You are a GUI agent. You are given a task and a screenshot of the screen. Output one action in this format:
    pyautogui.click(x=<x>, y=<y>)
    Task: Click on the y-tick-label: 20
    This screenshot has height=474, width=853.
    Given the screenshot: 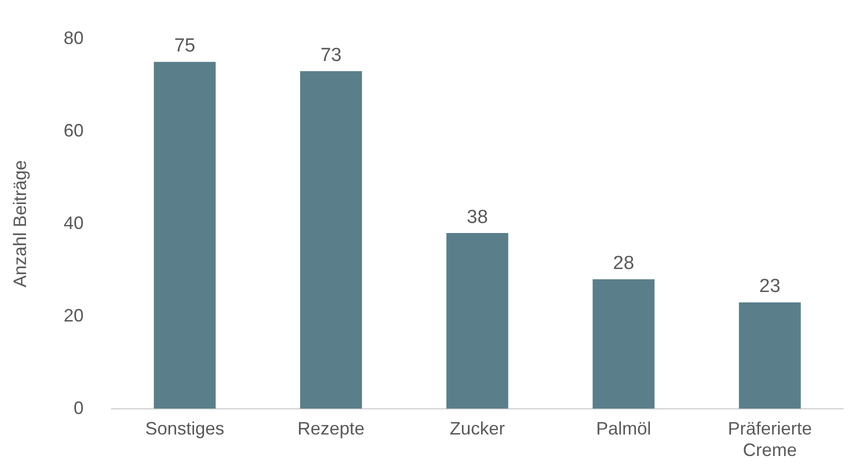 What is the action you would take?
    pyautogui.click(x=74, y=315)
    